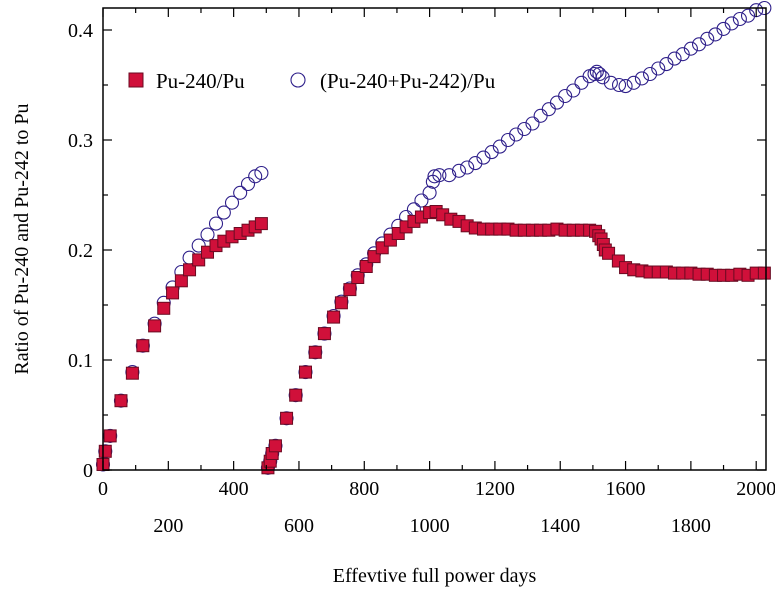  What do you see at coordinates (691, 526) in the screenshot?
I see `x-tick-label: 1800` at bounding box center [691, 526].